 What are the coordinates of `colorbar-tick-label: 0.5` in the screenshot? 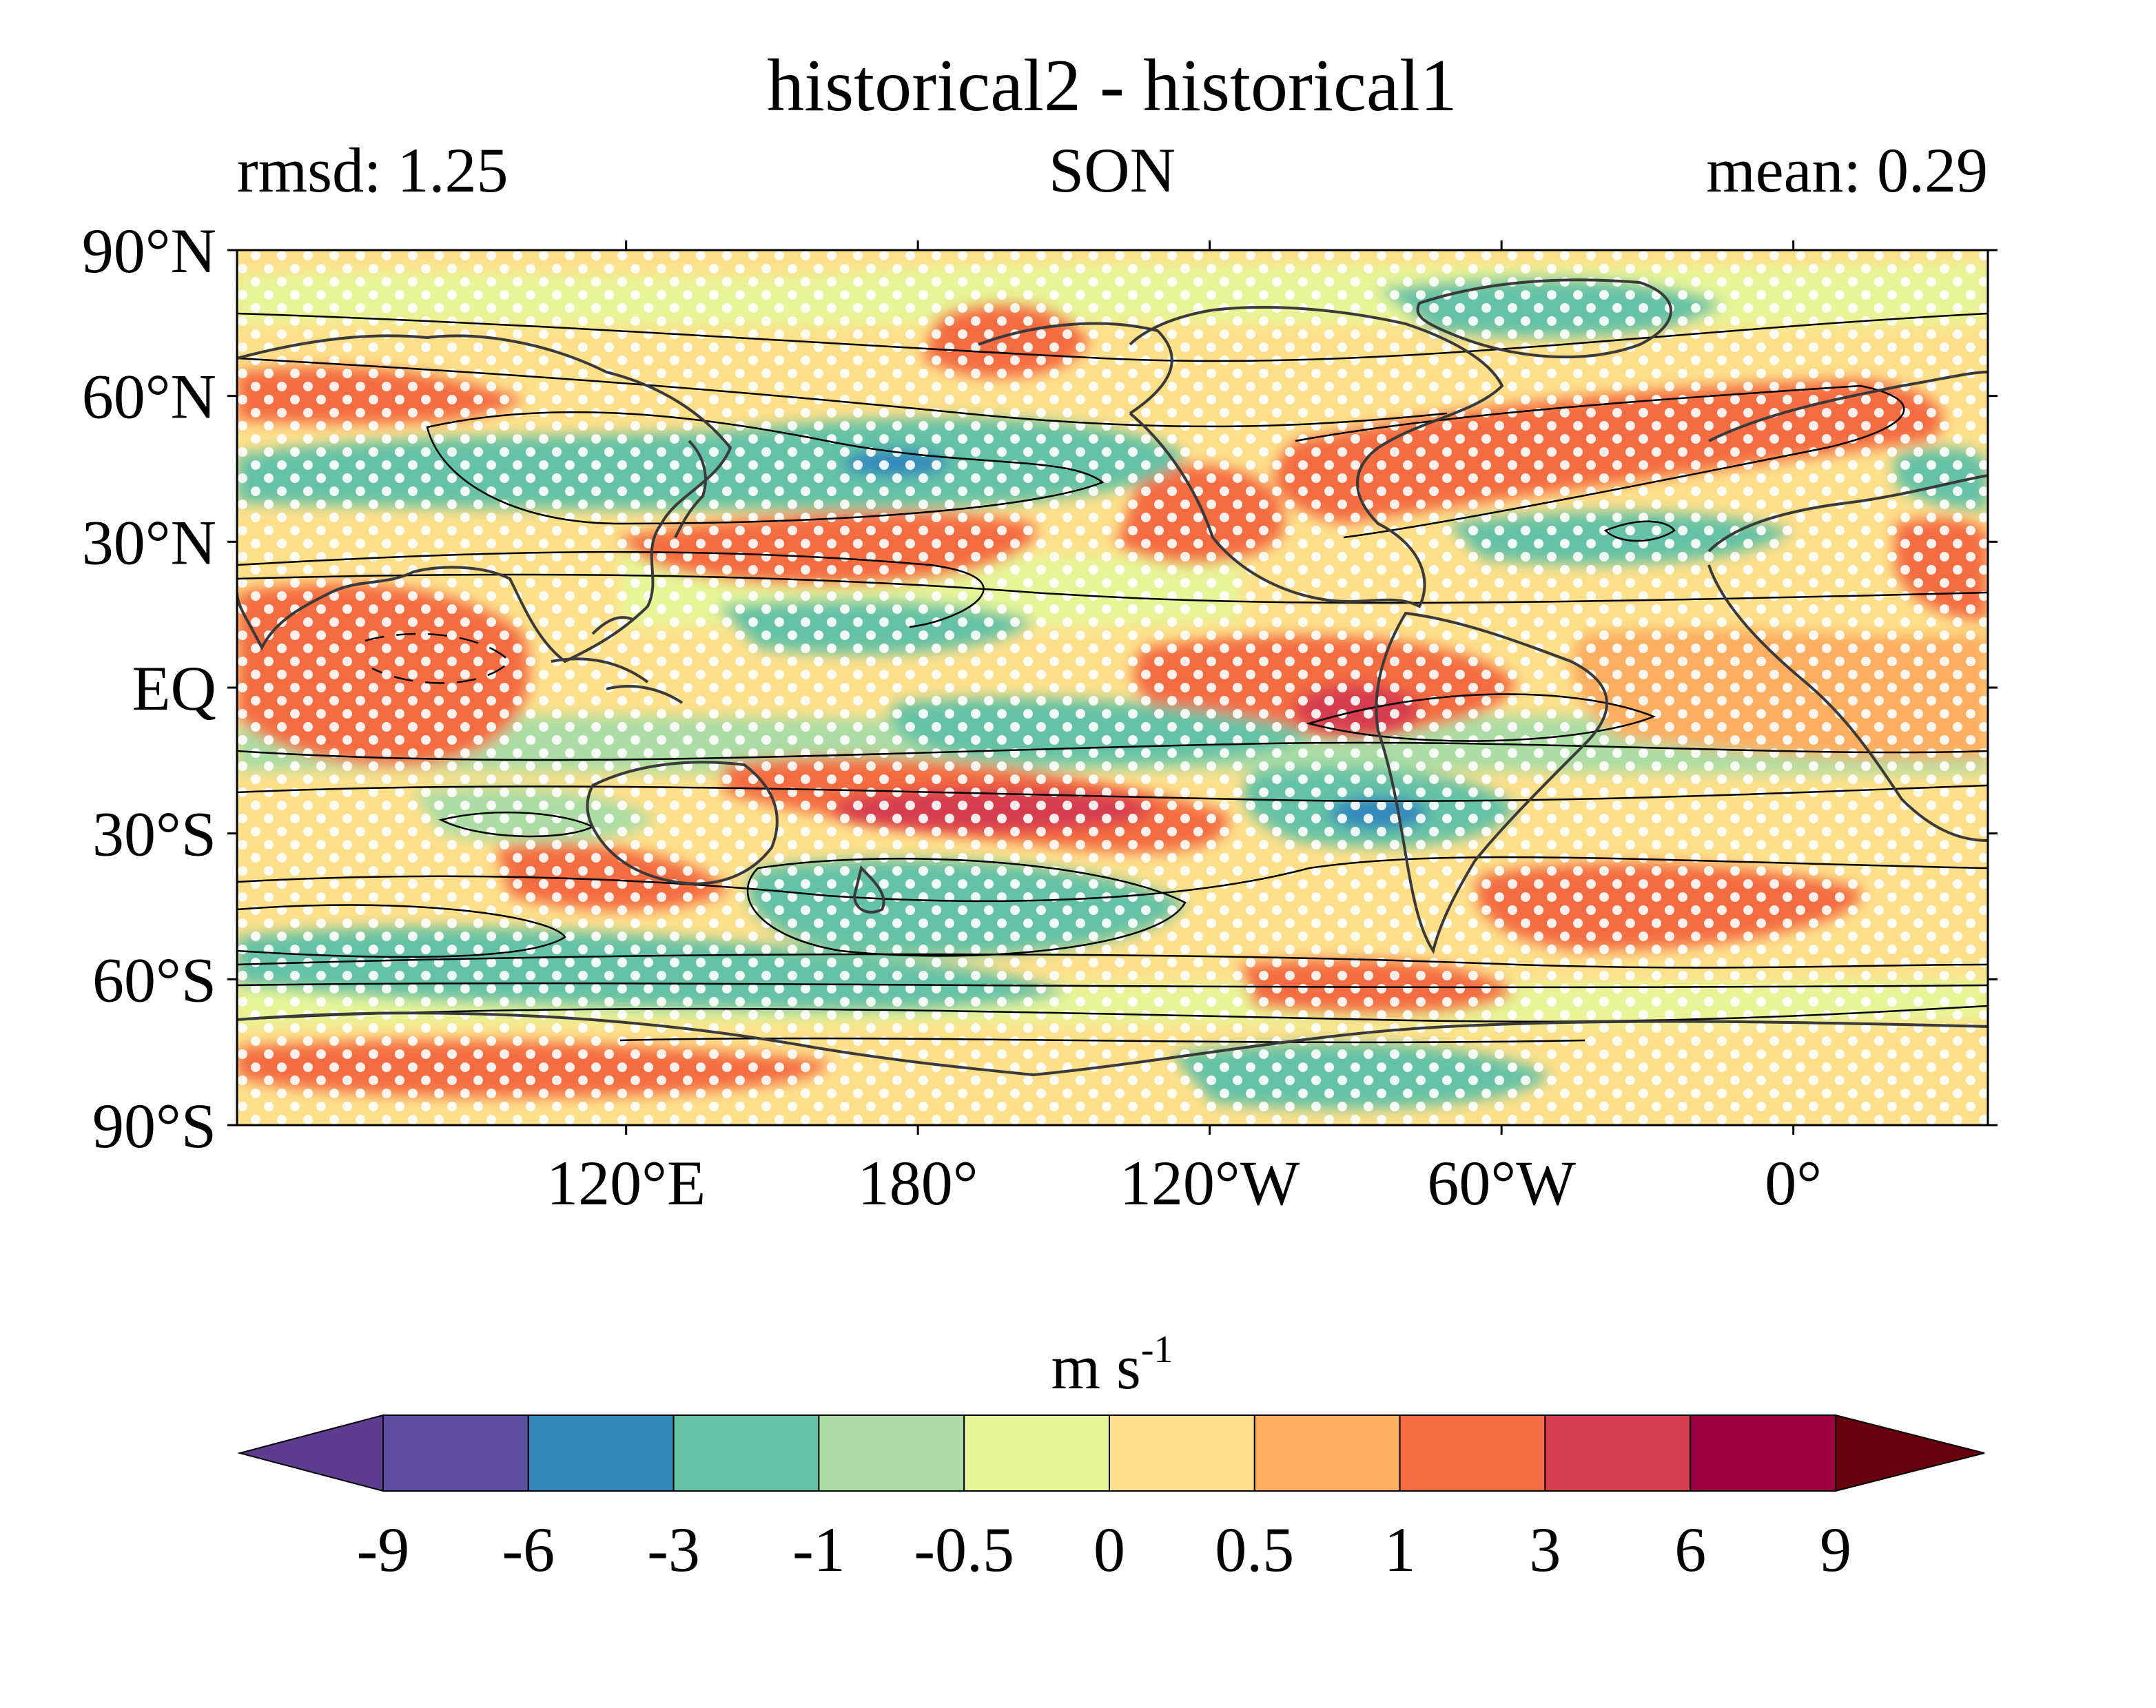 It's located at (1254, 1549).